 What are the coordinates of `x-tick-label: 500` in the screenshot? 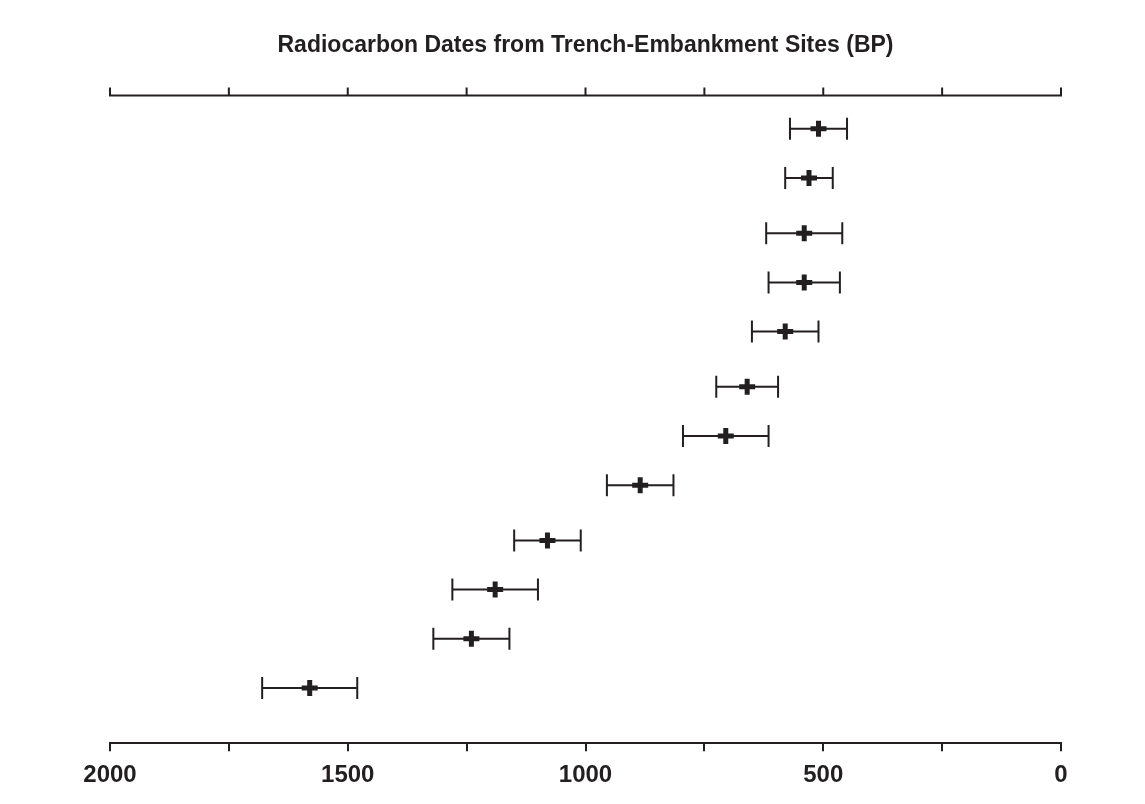 It's located at (823, 774).